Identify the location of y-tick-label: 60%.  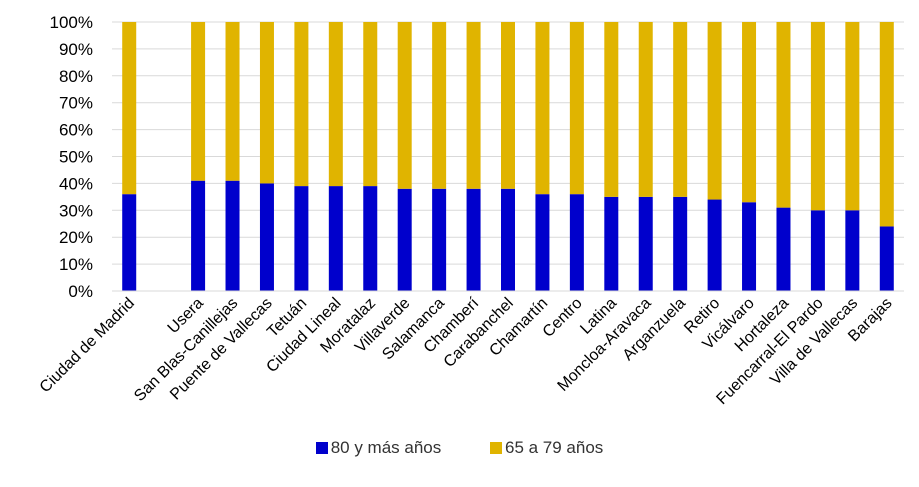
(76, 130).